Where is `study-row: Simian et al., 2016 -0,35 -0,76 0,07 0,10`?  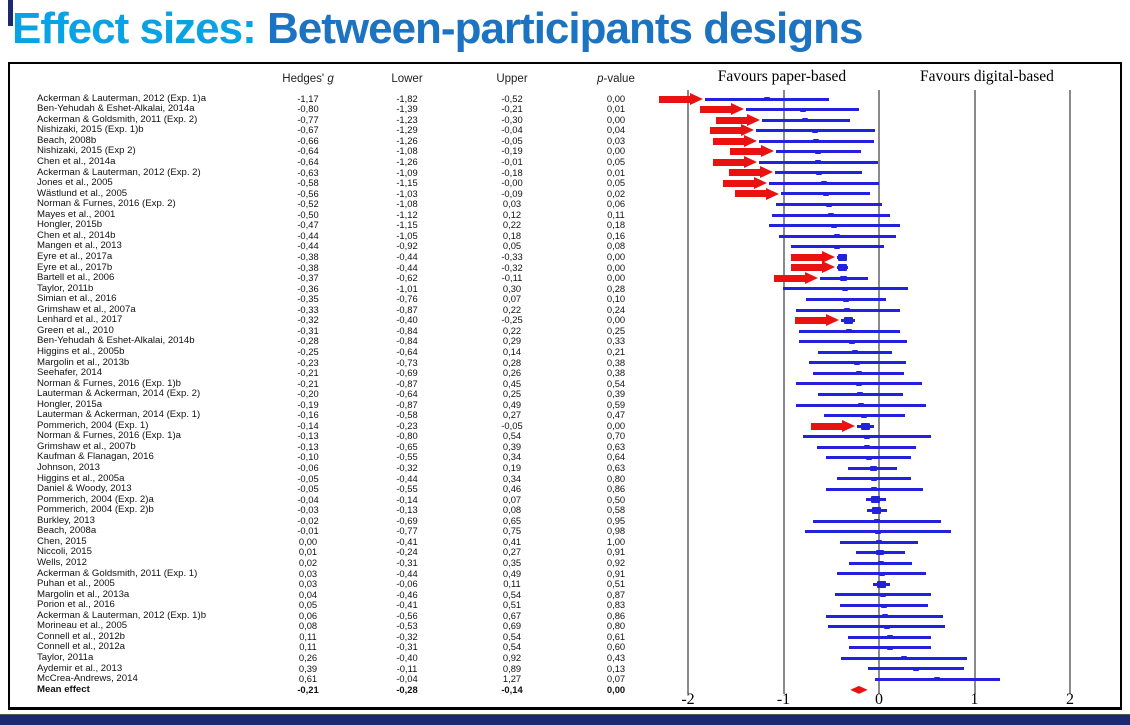 study-row: Simian et al., 2016 -0,35 -0,76 0,07 0,10 is located at coordinates (565, 299).